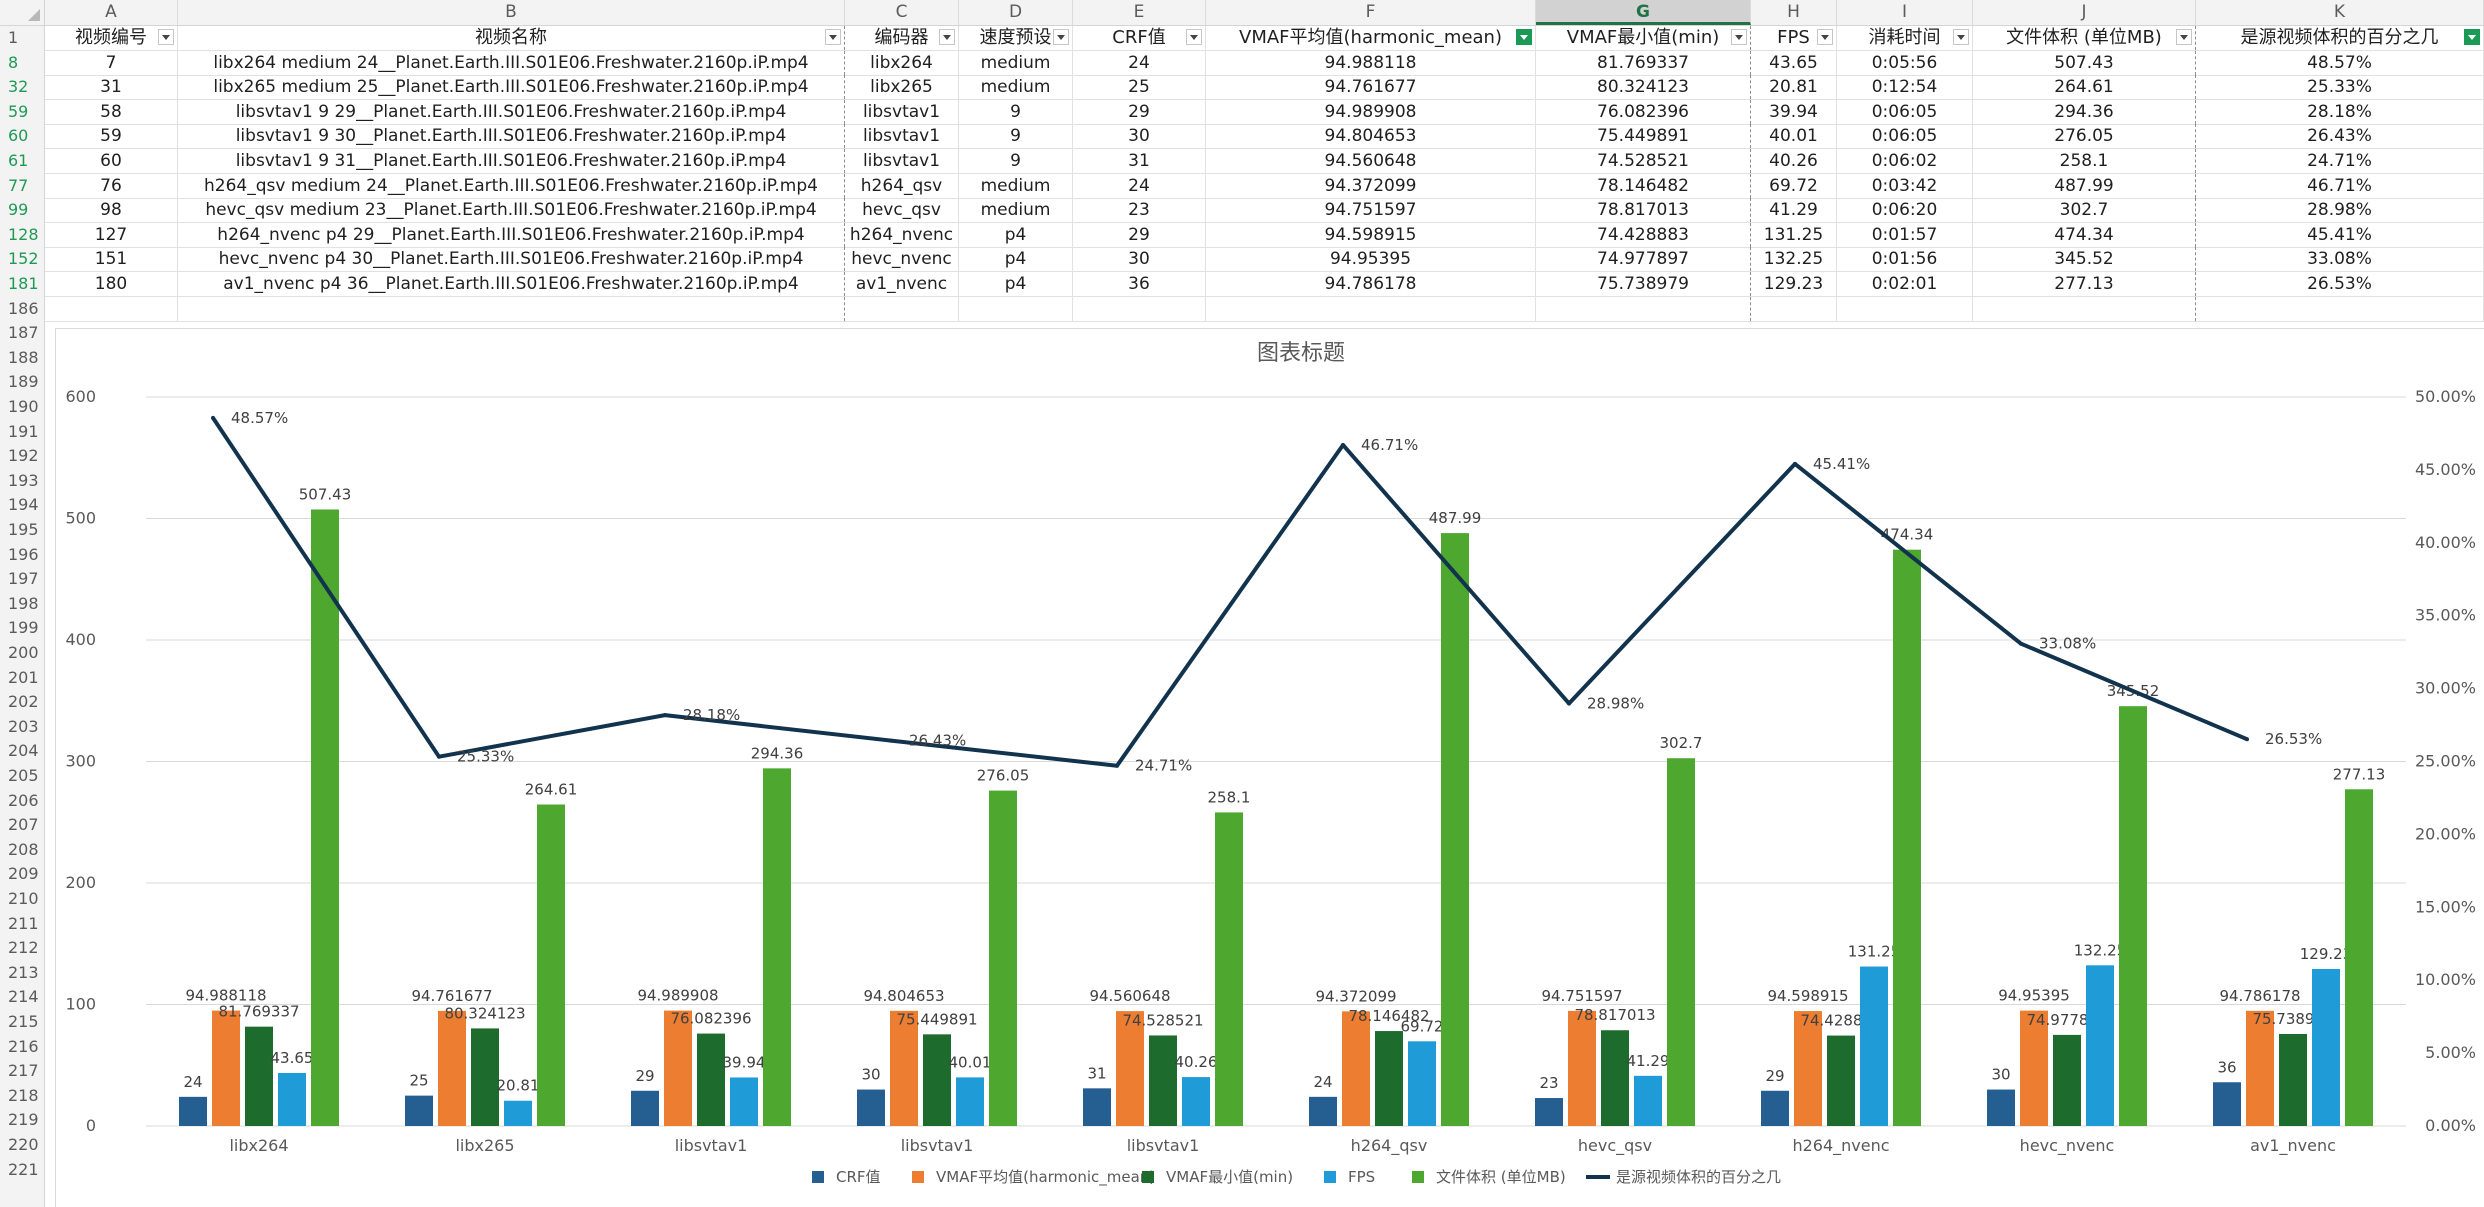 Image resolution: width=2484 pixels, height=1207 pixels. I want to click on table-cell-j: 276.05, so click(2084, 136).